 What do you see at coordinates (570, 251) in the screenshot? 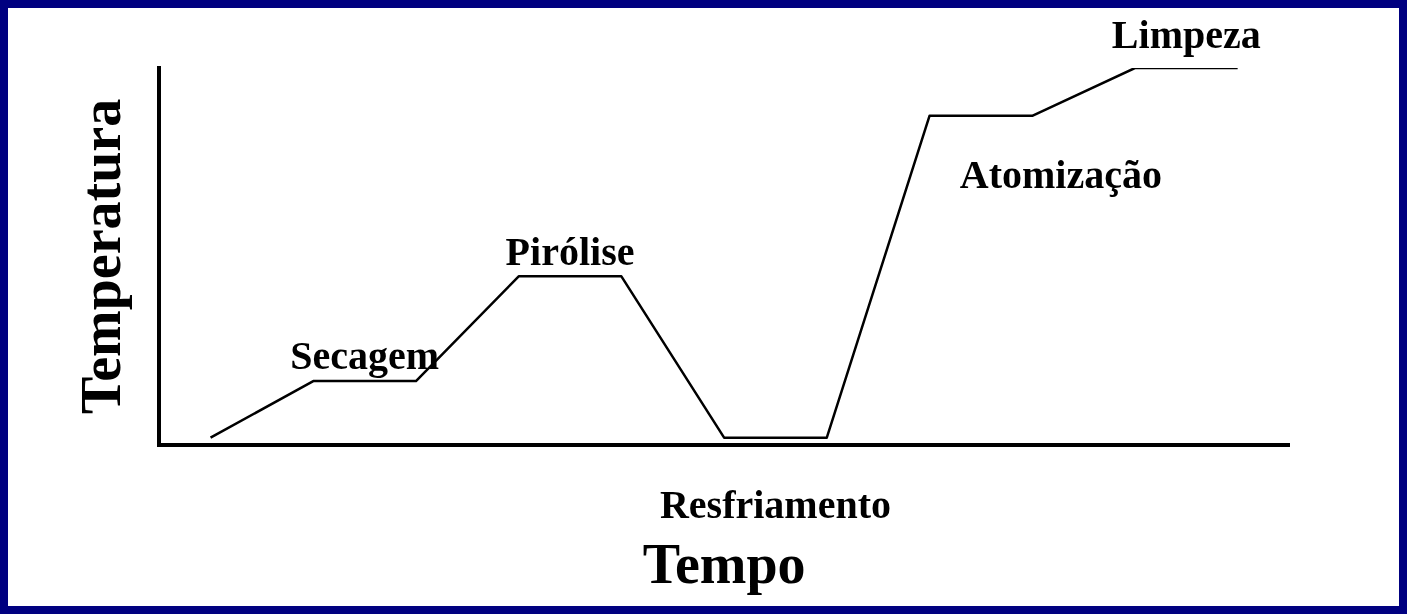
I see `annotation: Pirólise` at bounding box center [570, 251].